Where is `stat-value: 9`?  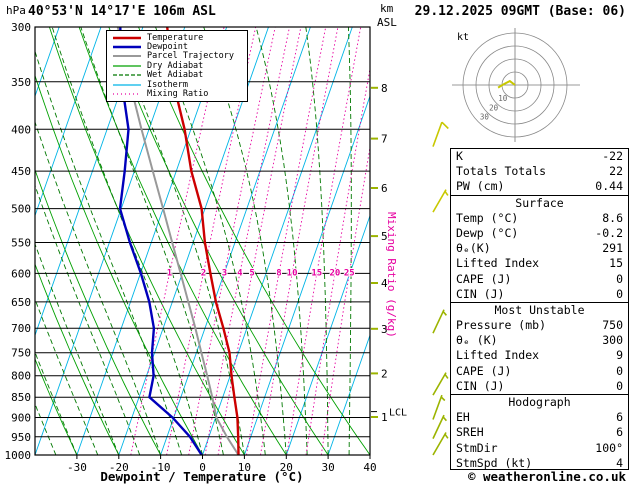
stat-value: 9 is located at coordinates (619, 355).